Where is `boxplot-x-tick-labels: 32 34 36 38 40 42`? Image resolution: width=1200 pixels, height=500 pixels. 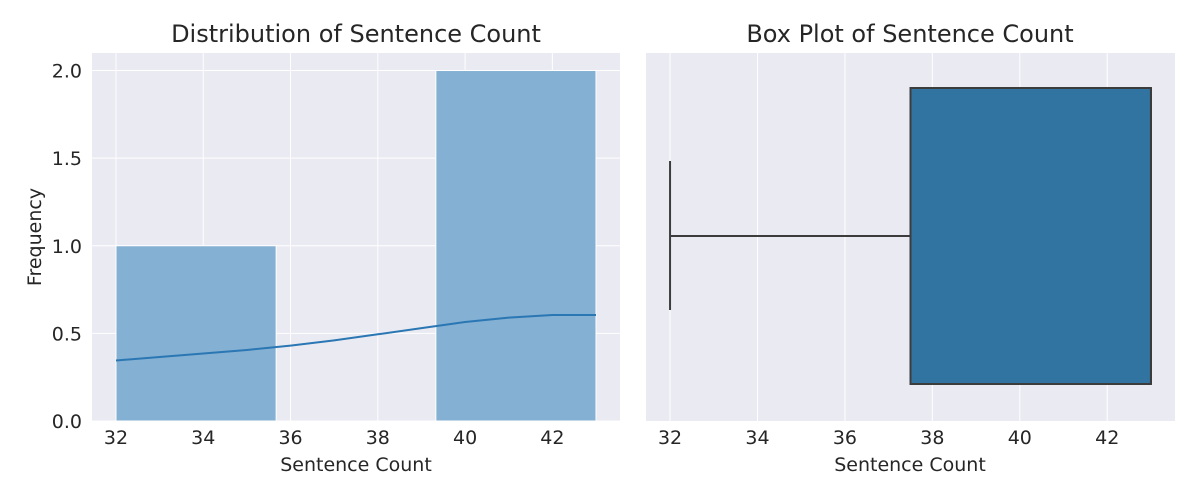 boxplot-x-tick-labels: 32 34 36 38 40 42 is located at coordinates (888, 438).